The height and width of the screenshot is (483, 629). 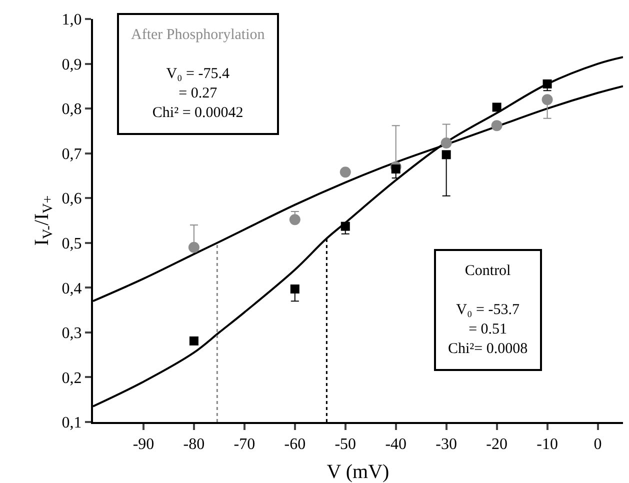 What do you see at coordinates (72, 154) in the screenshot?
I see `y-tick-label: 0,7` at bounding box center [72, 154].